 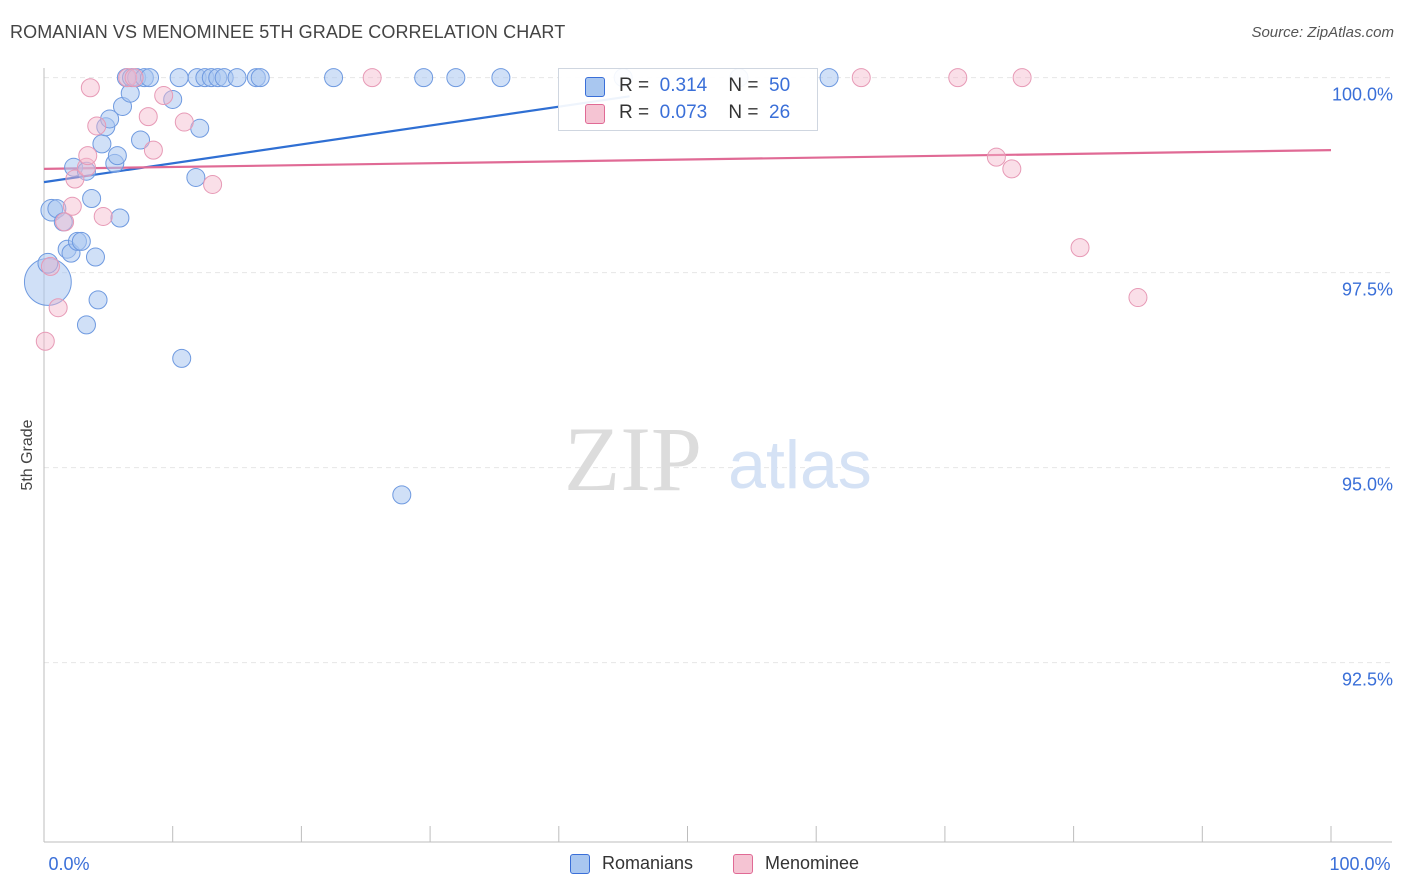 I want to click on series-label-menominee: Menominee, so click(x=812, y=863).